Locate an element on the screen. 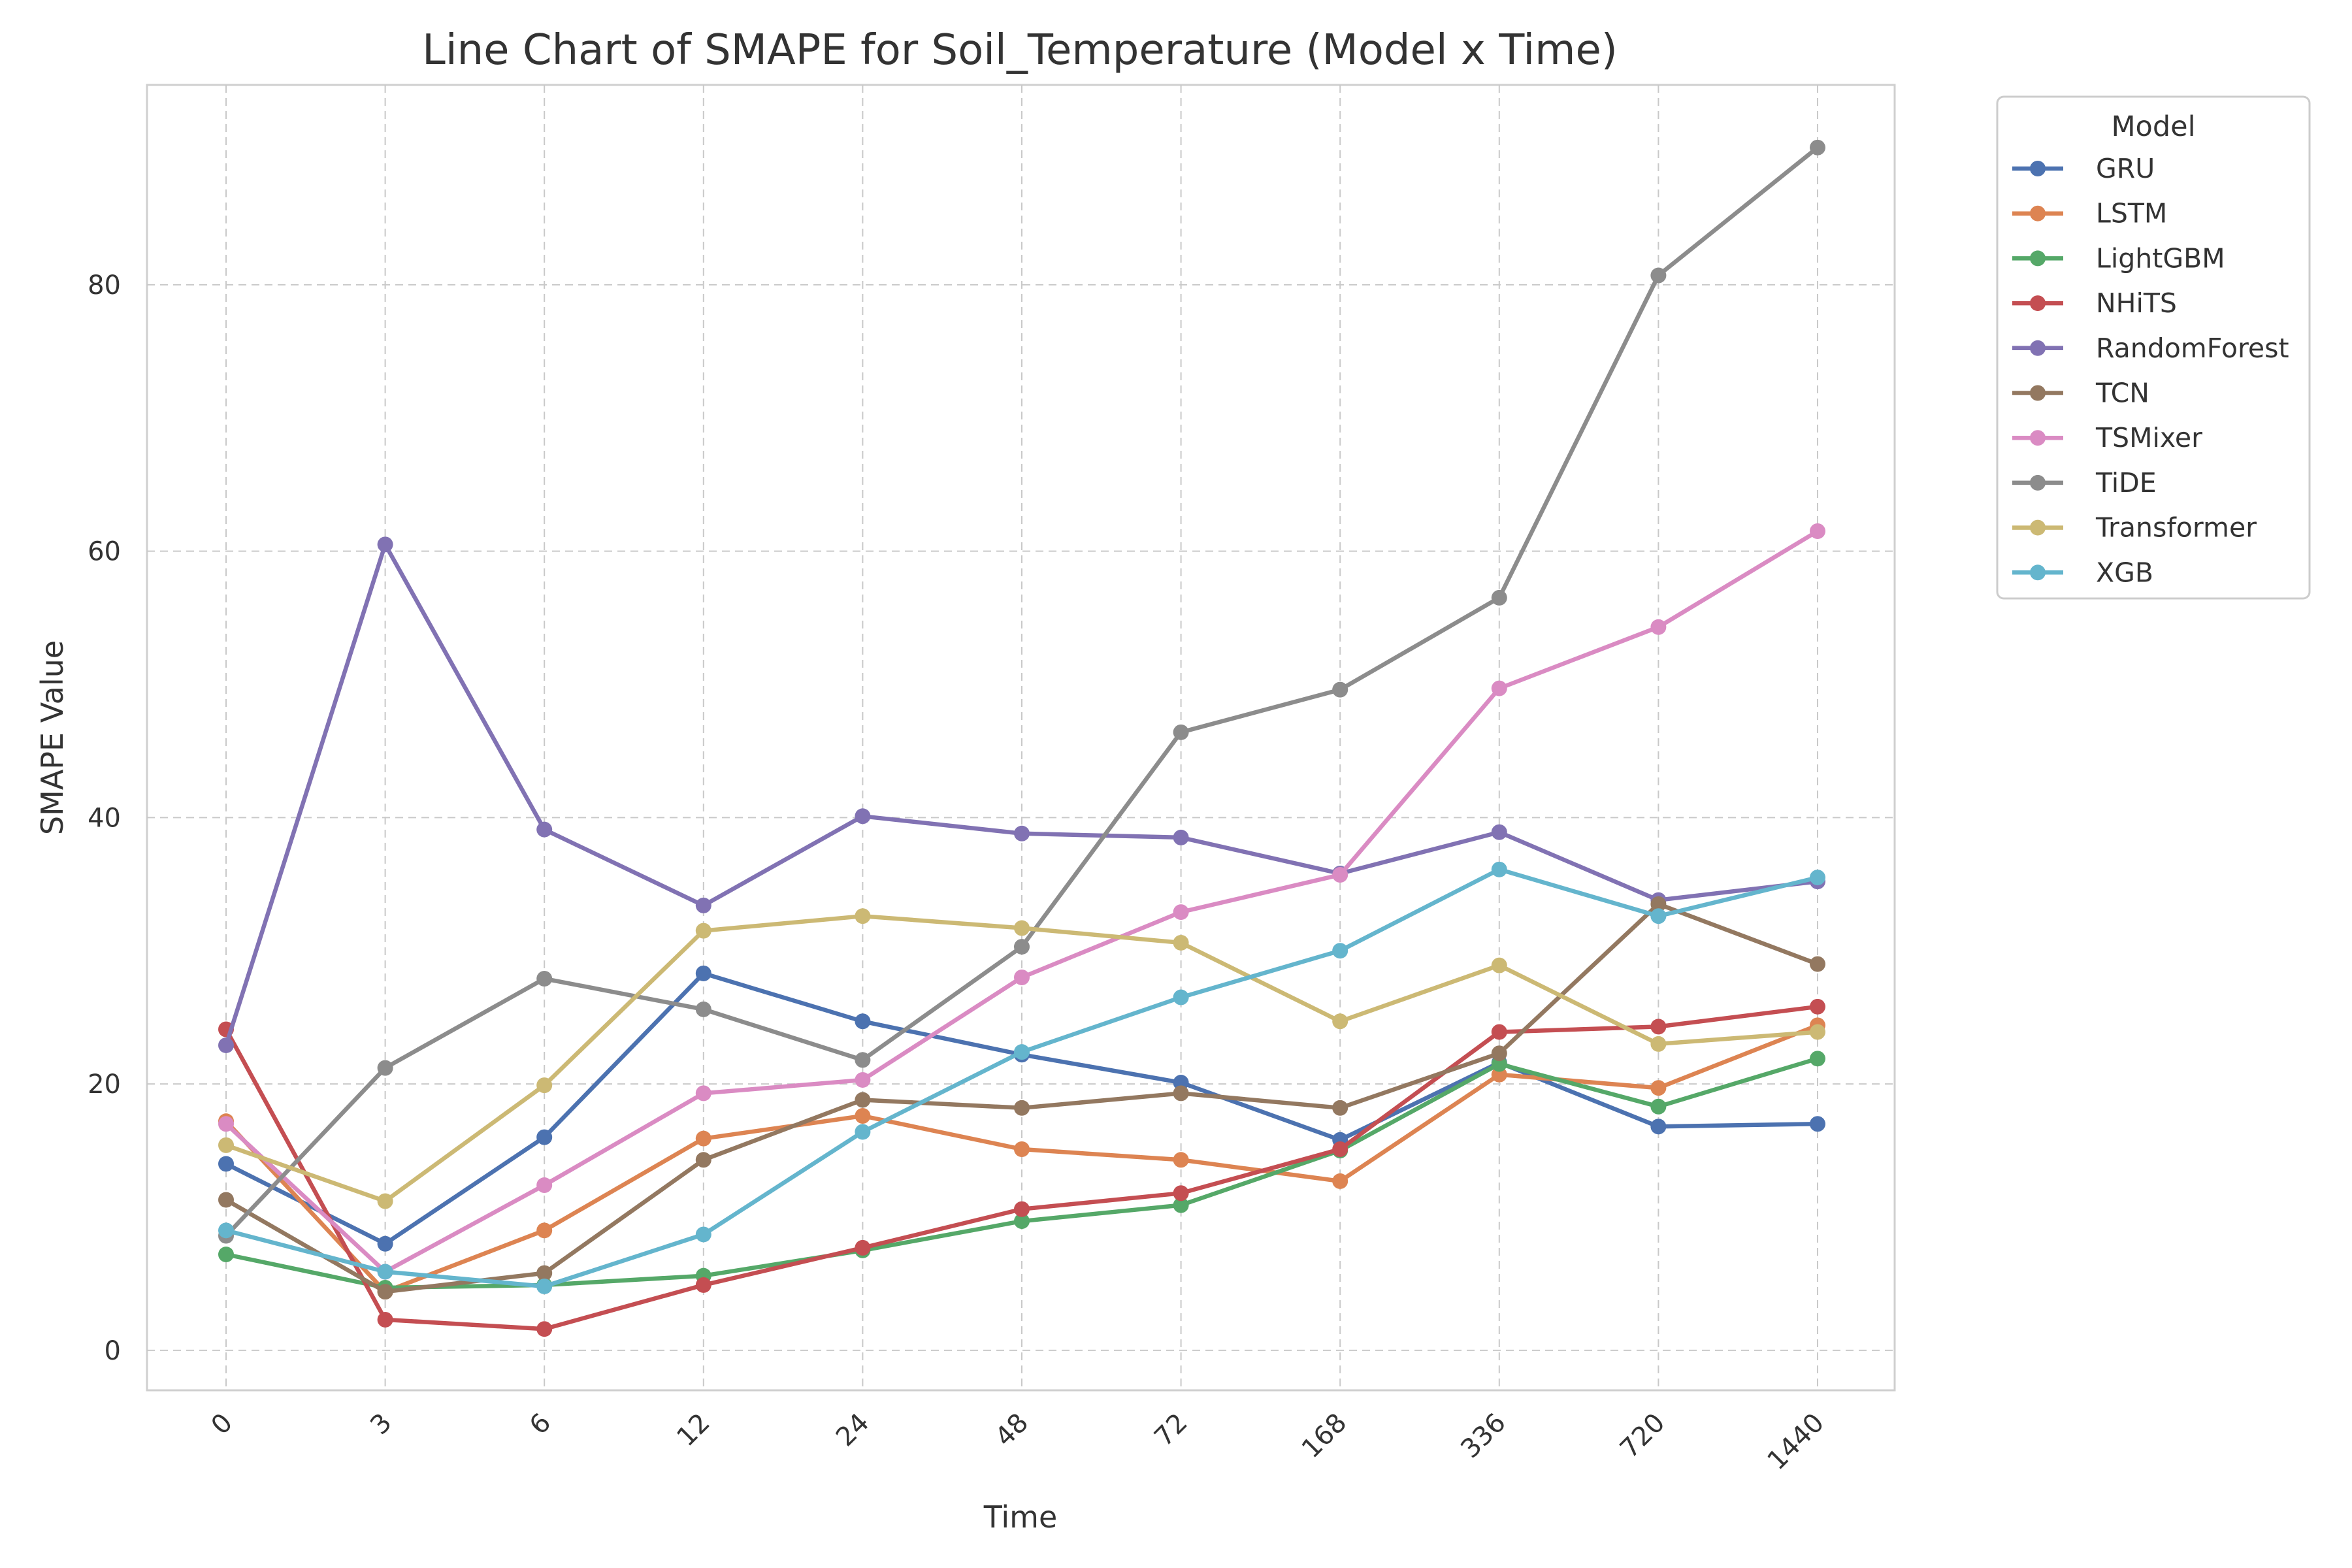 The image size is (2352, 1568). y-tick-label: 0 is located at coordinates (113, 1351).